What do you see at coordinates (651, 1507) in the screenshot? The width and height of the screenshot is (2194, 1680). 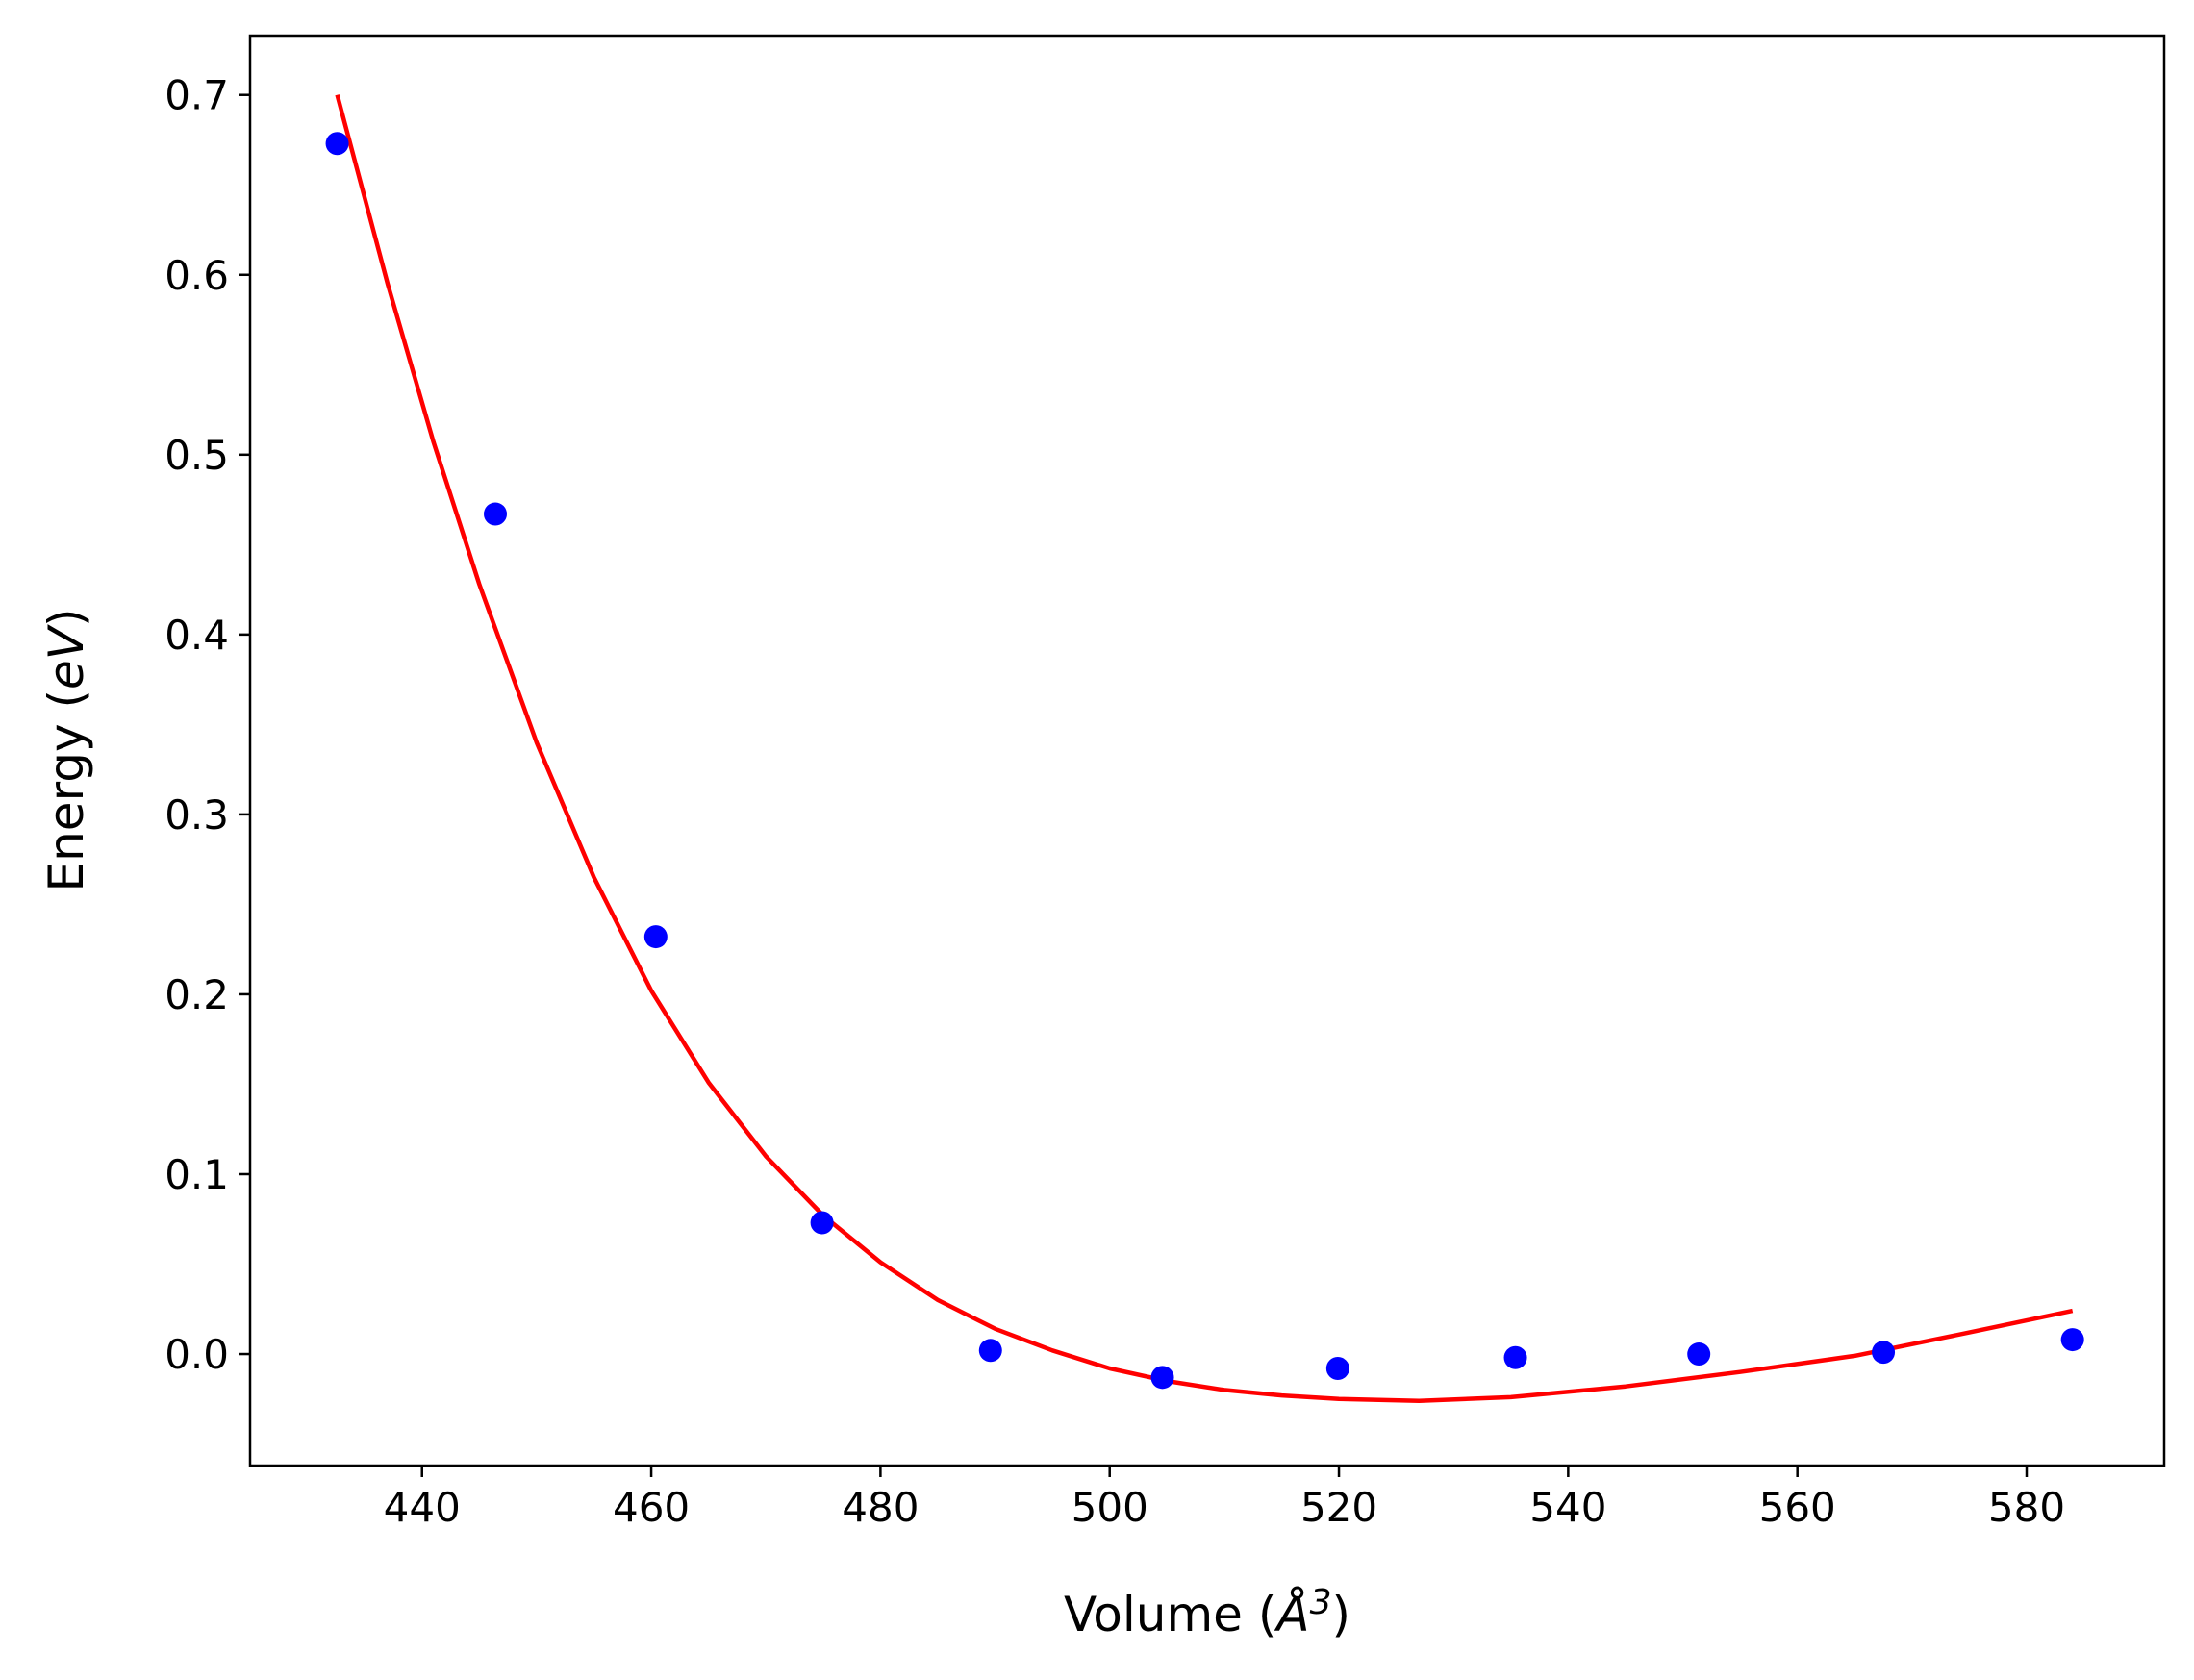 I see `x-tick-label: 460` at bounding box center [651, 1507].